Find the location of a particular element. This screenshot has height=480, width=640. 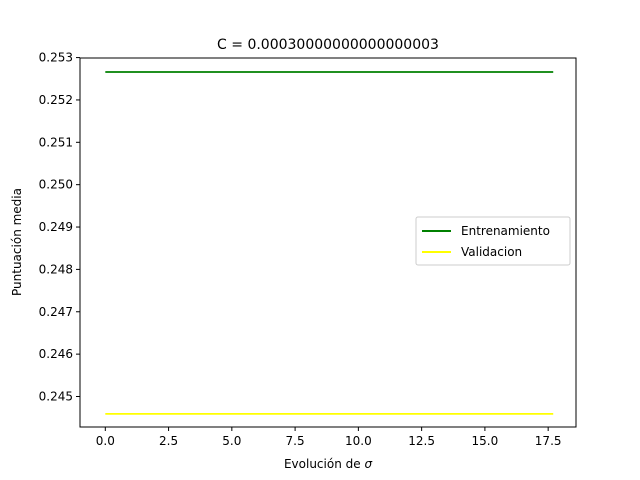

legend: Entrenamiento Validacion is located at coordinates (493, 241).